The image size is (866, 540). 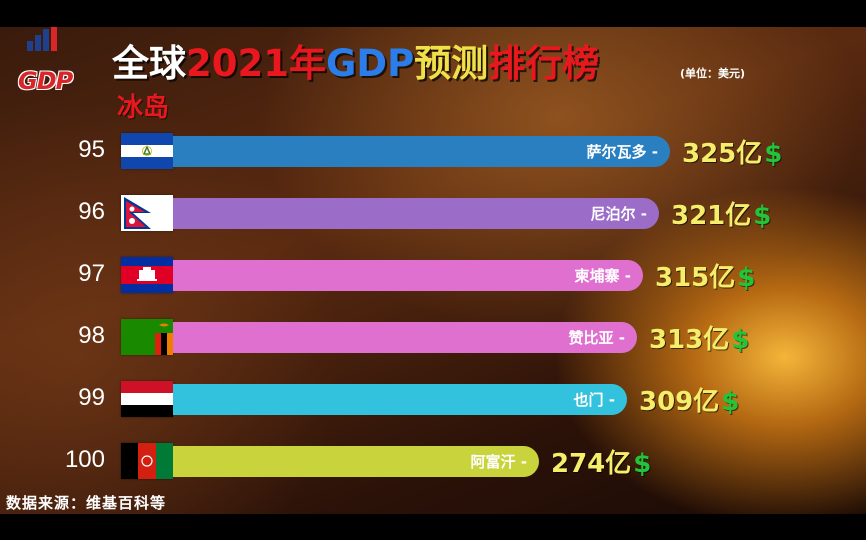 What do you see at coordinates (91, 335) in the screenshot?
I see `rank-number: 98` at bounding box center [91, 335].